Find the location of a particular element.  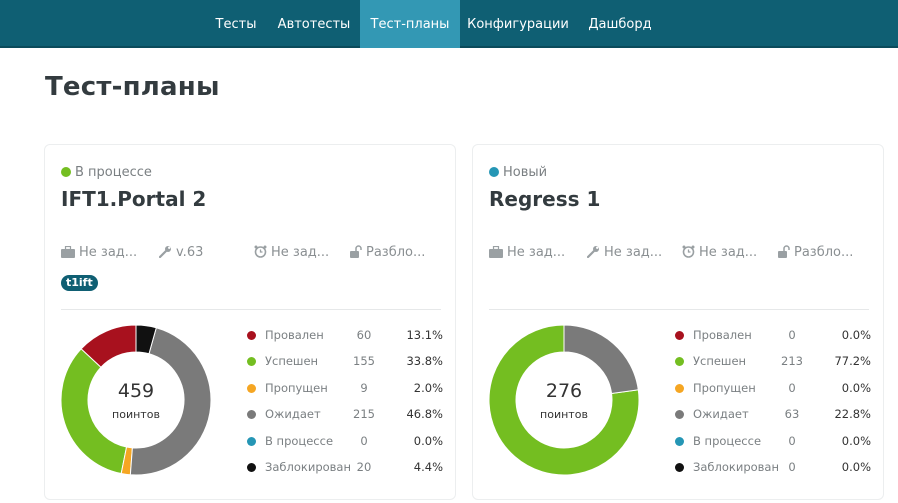

legend-row-passed: Успешен 213 77.2% is located at coordinates (773, 361).